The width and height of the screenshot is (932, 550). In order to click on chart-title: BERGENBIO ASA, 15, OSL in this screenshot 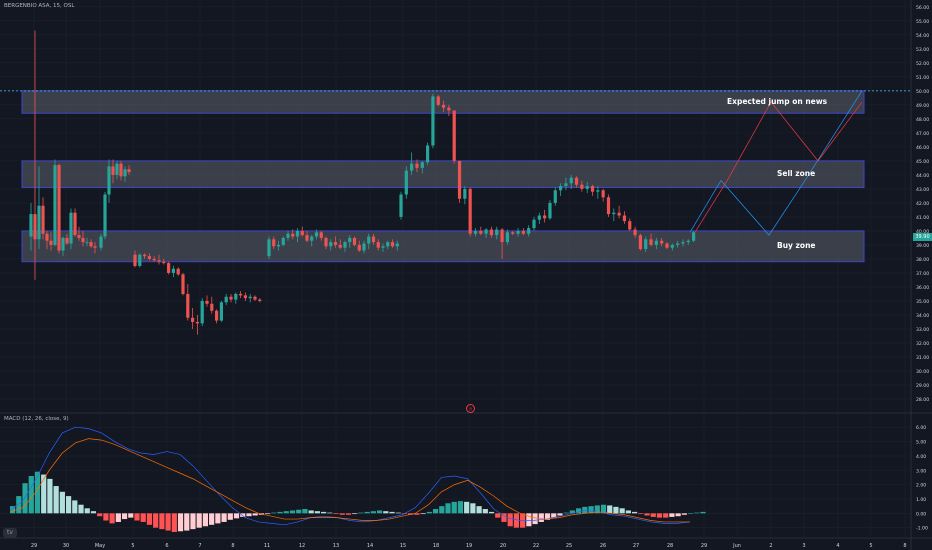, I will do `click(39, 6)`.